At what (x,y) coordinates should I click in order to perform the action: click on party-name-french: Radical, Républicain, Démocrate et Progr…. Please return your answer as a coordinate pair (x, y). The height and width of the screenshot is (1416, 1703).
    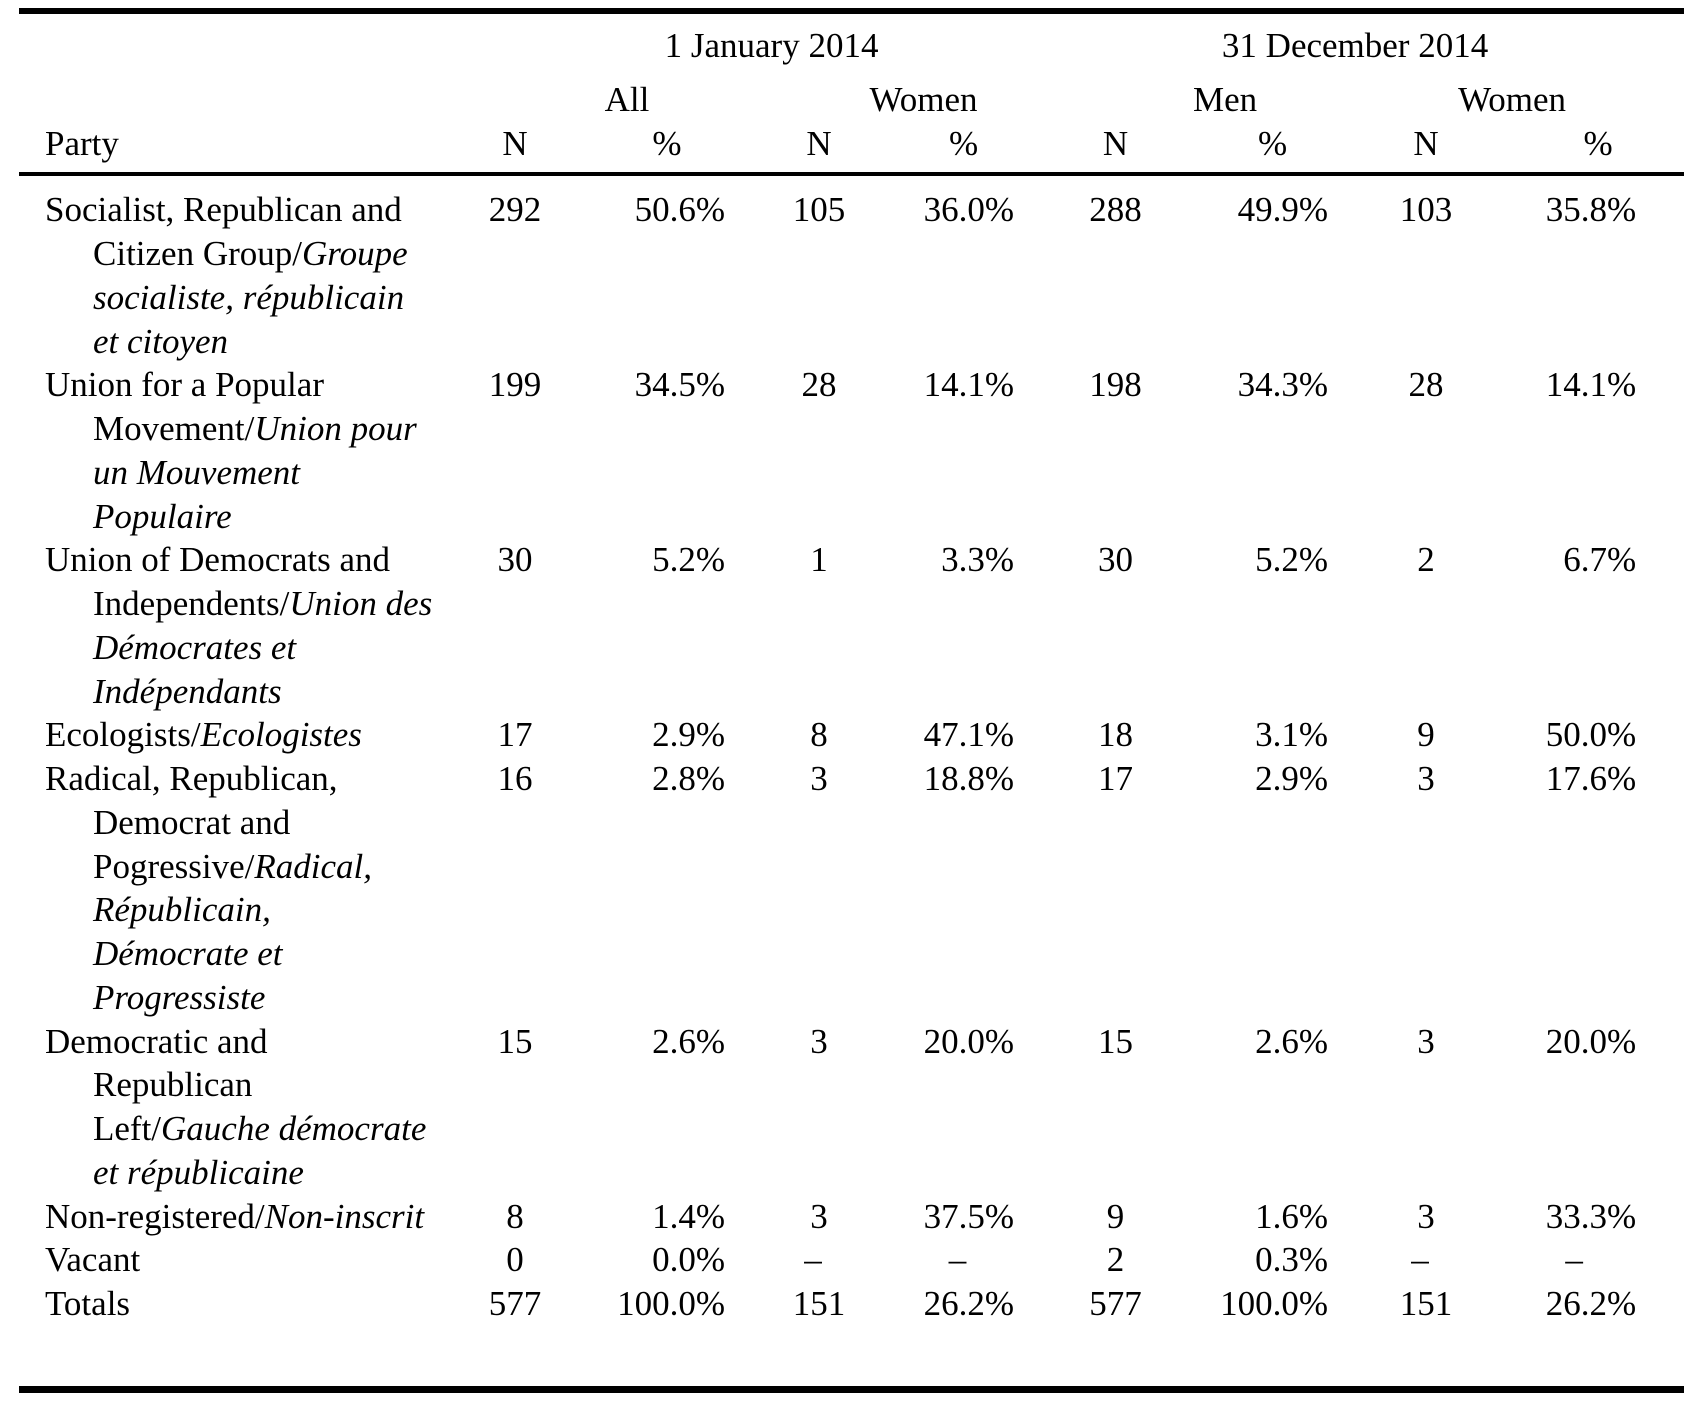
    Looking at the image, I should click on (233, 931).